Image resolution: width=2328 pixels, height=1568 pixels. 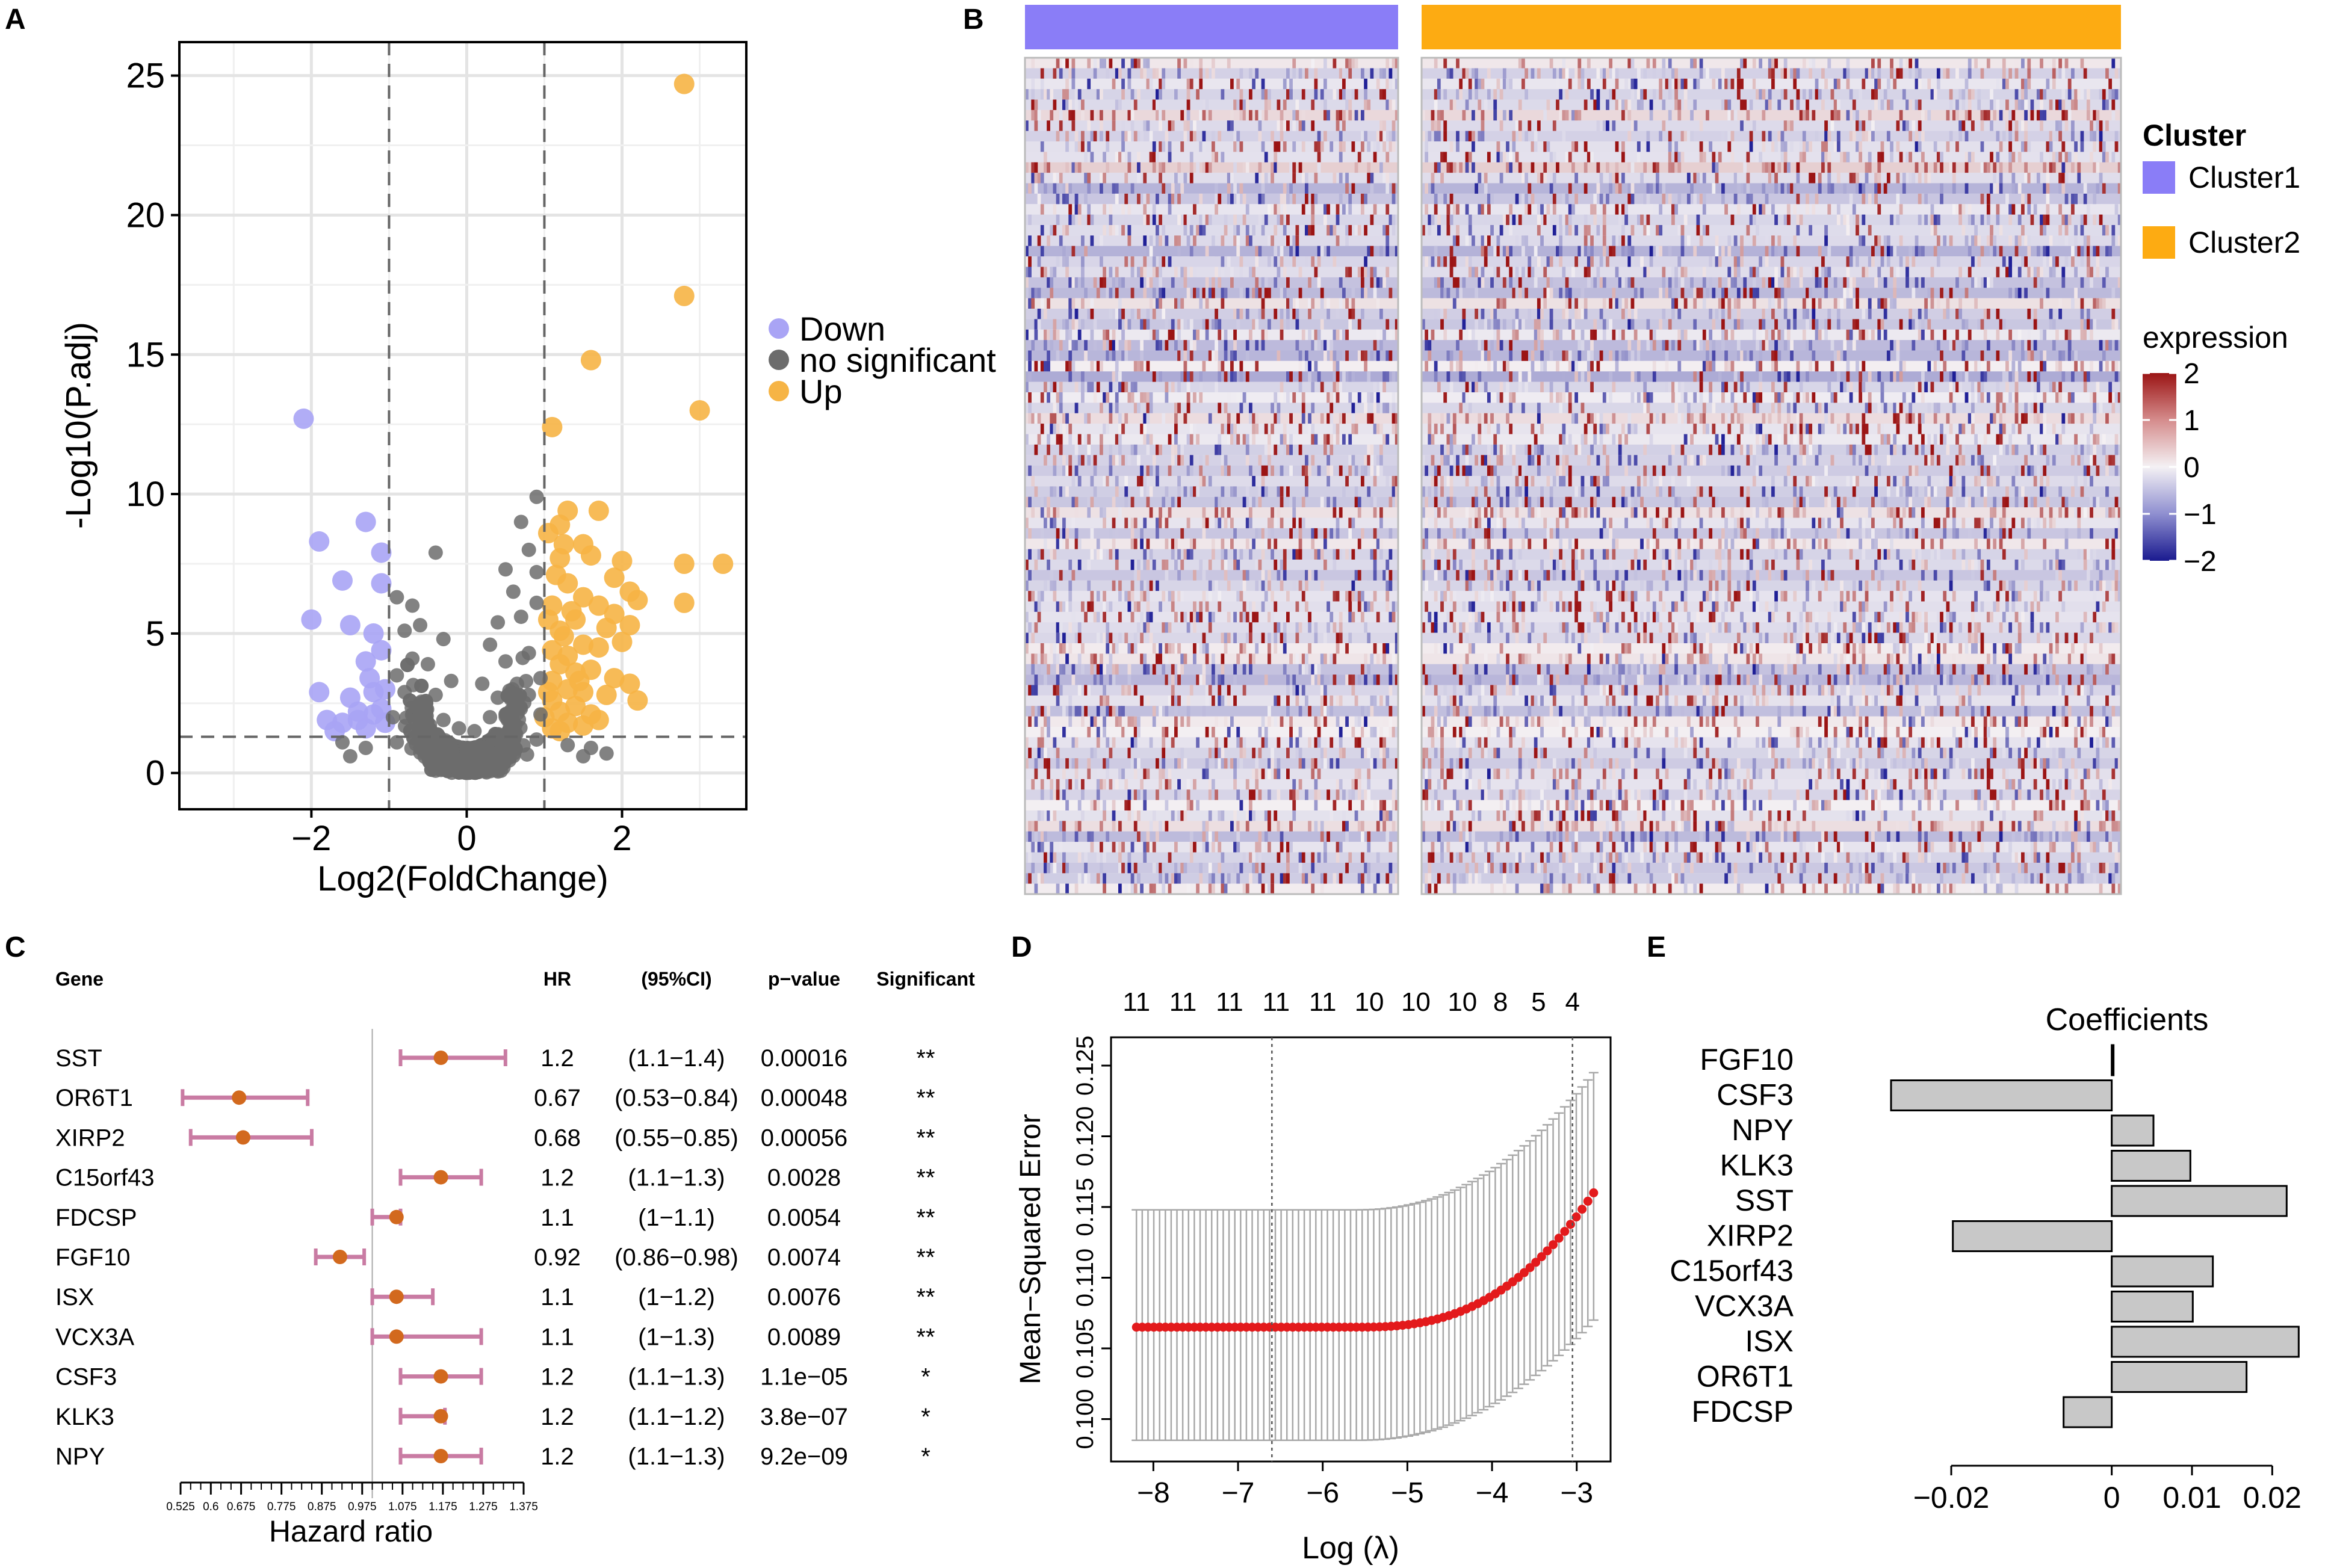 What do you see at coordinates (155, 633) in the screenshot?
I see `y-tick-label: 5` at bounding box center [155, 633].